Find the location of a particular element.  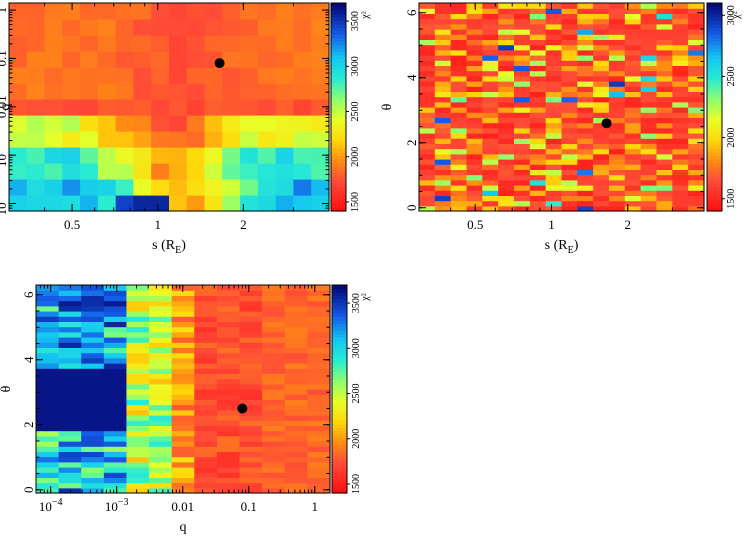

x-tick-label: 2 is located at coordinates (627, 224).